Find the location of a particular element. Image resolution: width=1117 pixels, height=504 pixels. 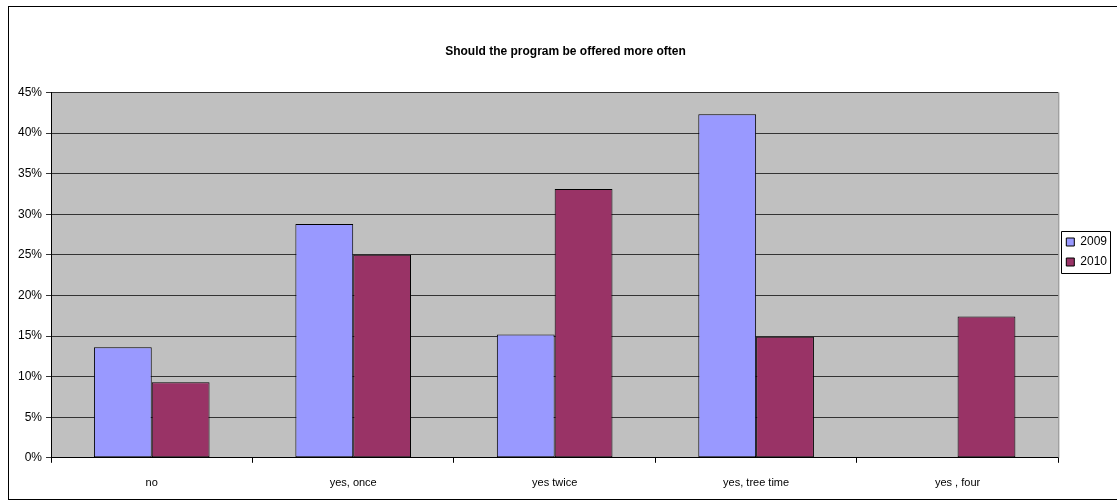

y-tick-label: 35% is located at coordinates (30, 172).